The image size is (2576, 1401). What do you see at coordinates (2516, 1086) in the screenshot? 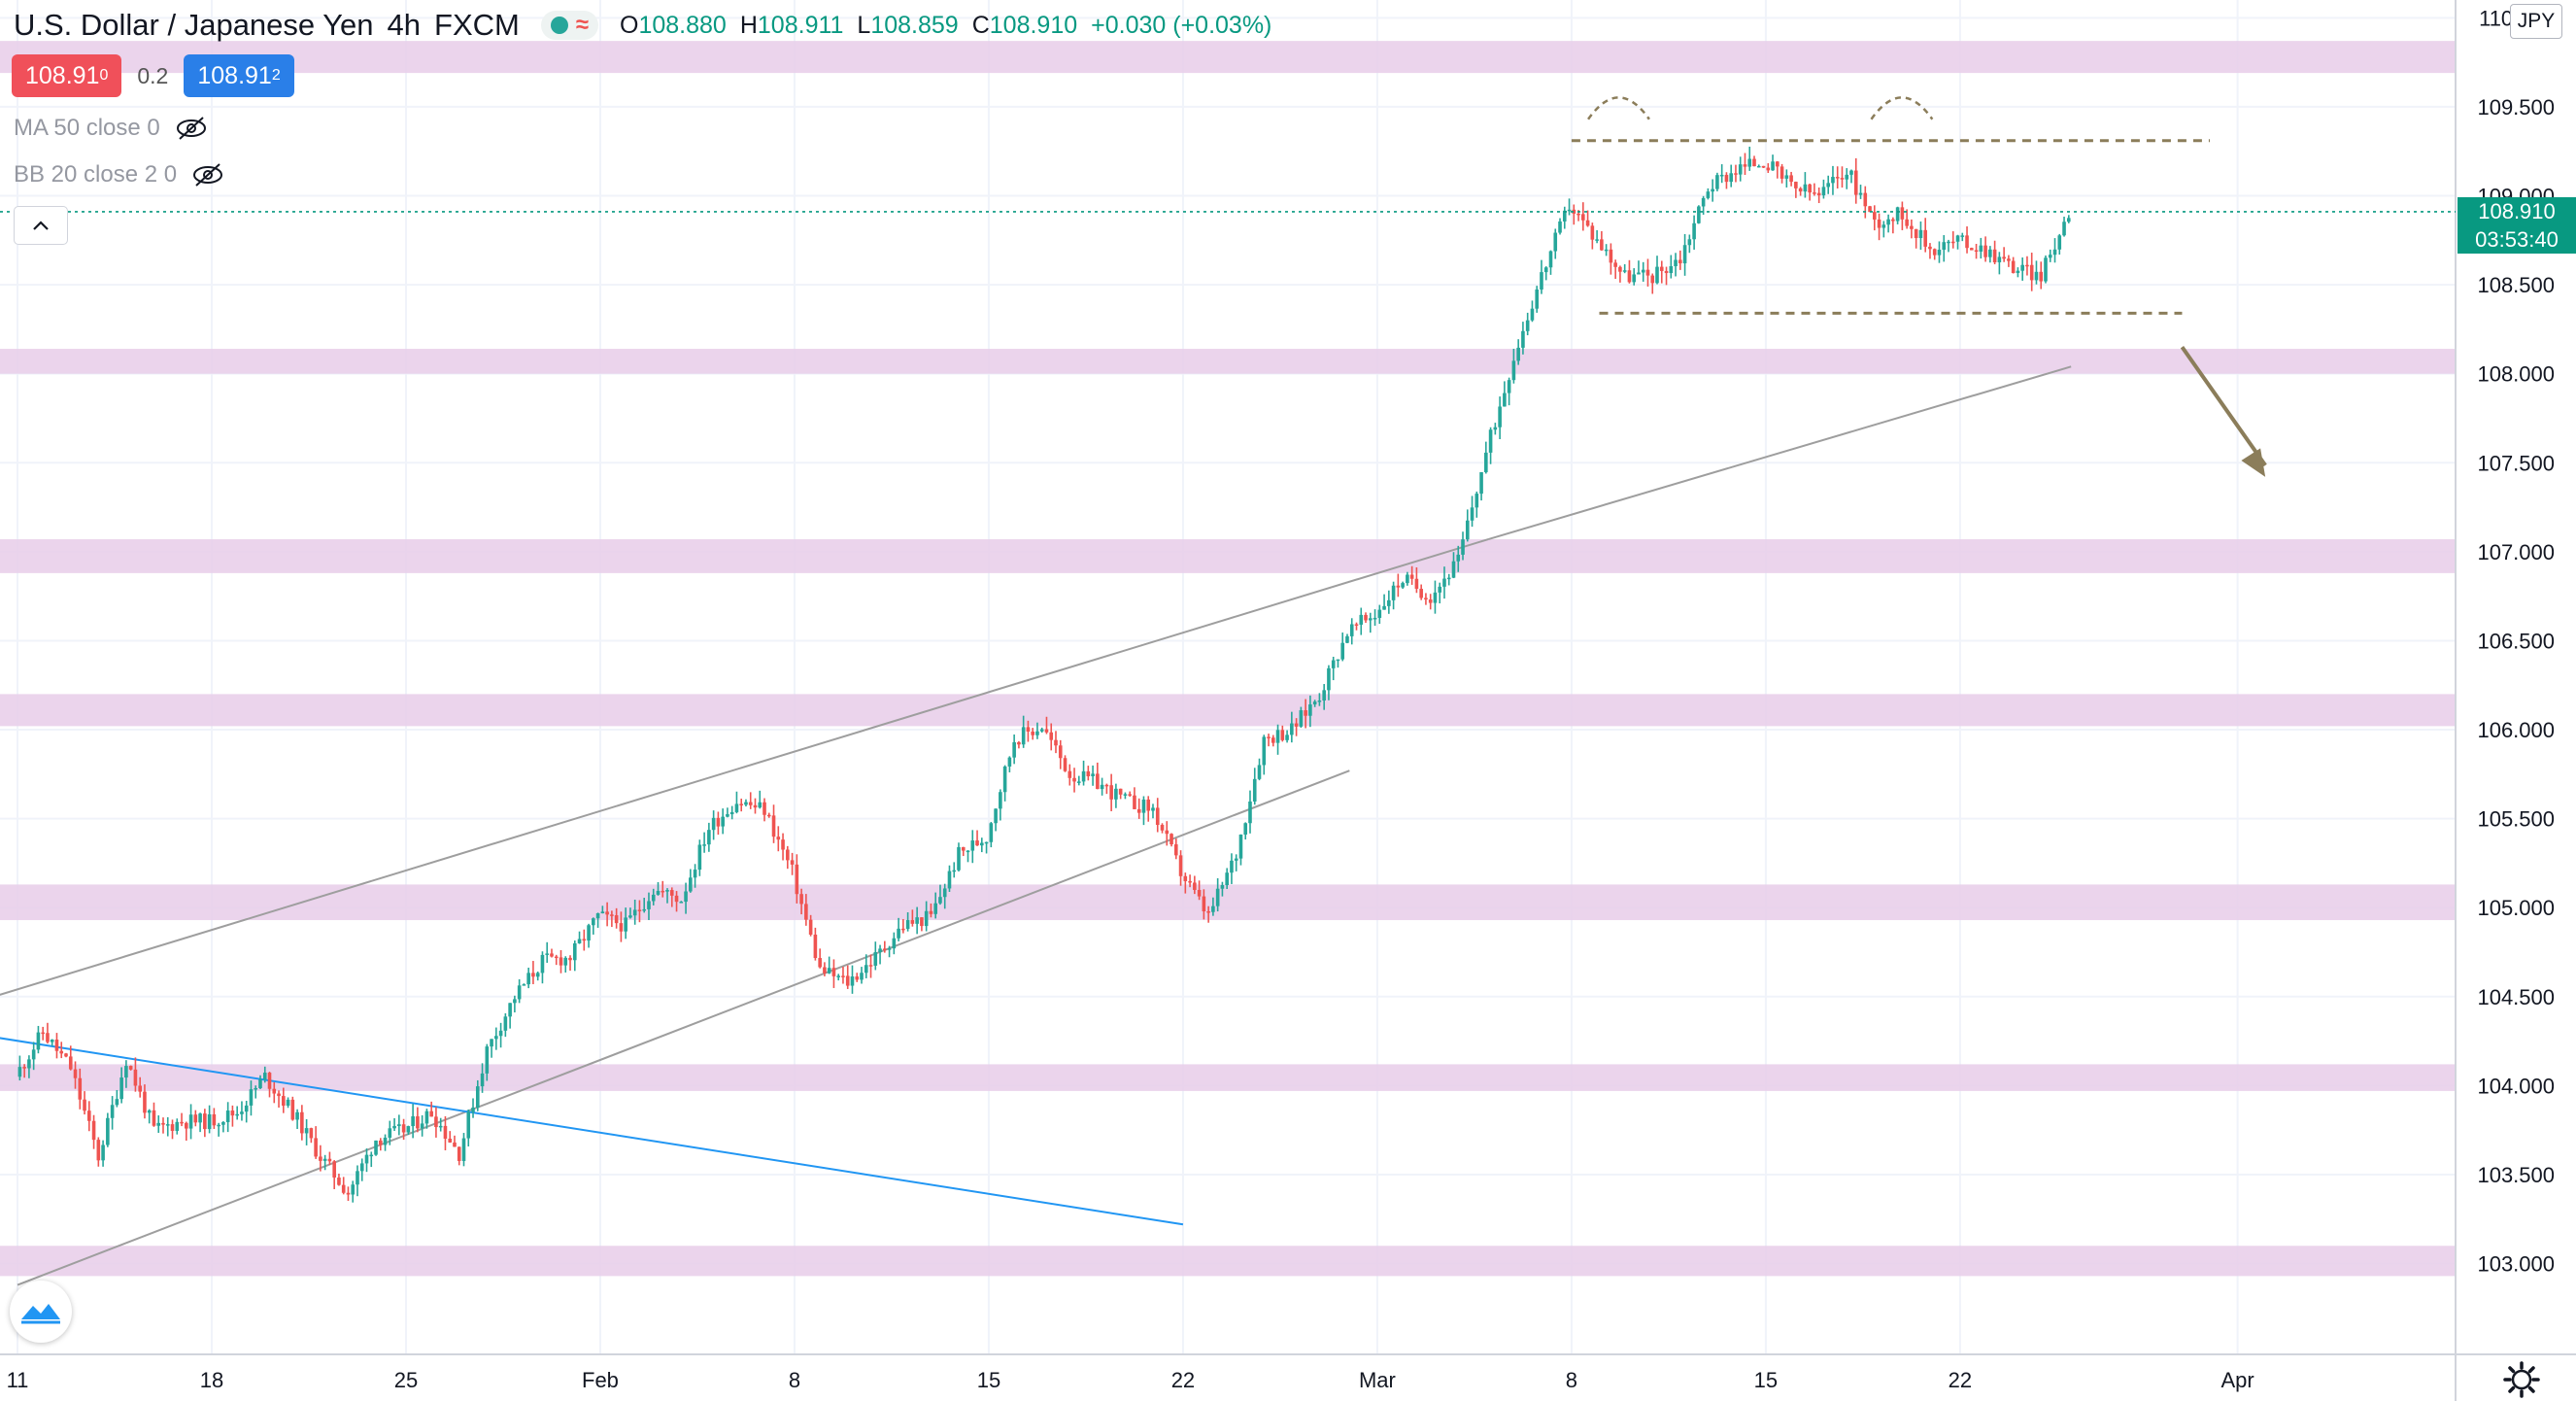
I see `price-tick-label: 104.000` at bounding box center [2516, 1086].